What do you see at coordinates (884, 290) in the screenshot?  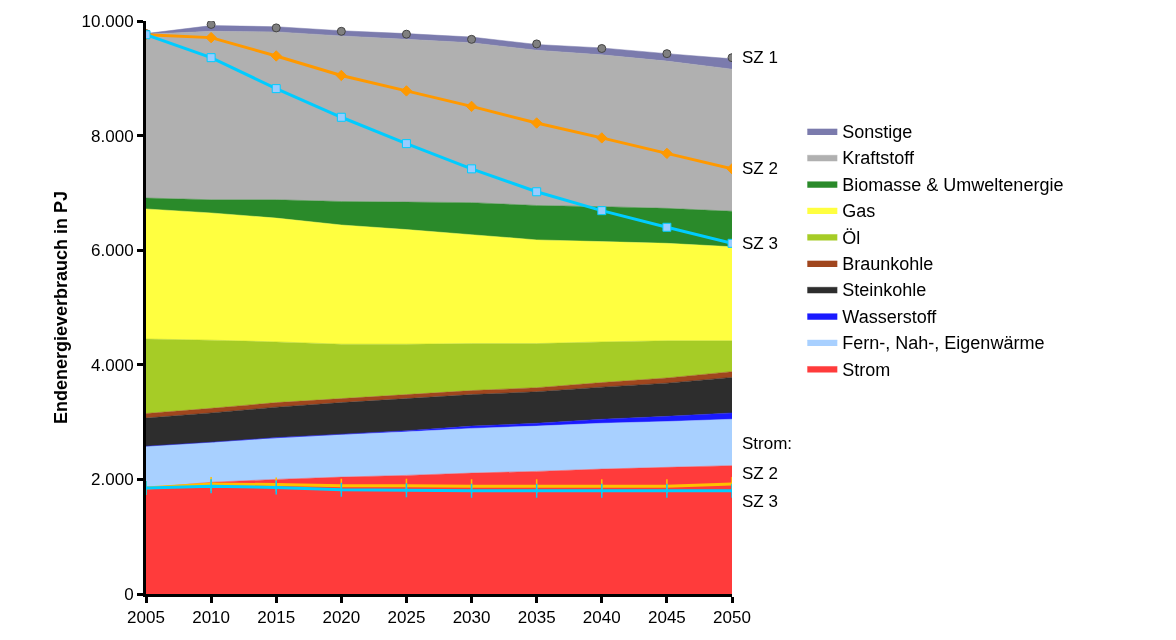 I see `legend-label: Steinkohle` at bounding box center [884, 290].